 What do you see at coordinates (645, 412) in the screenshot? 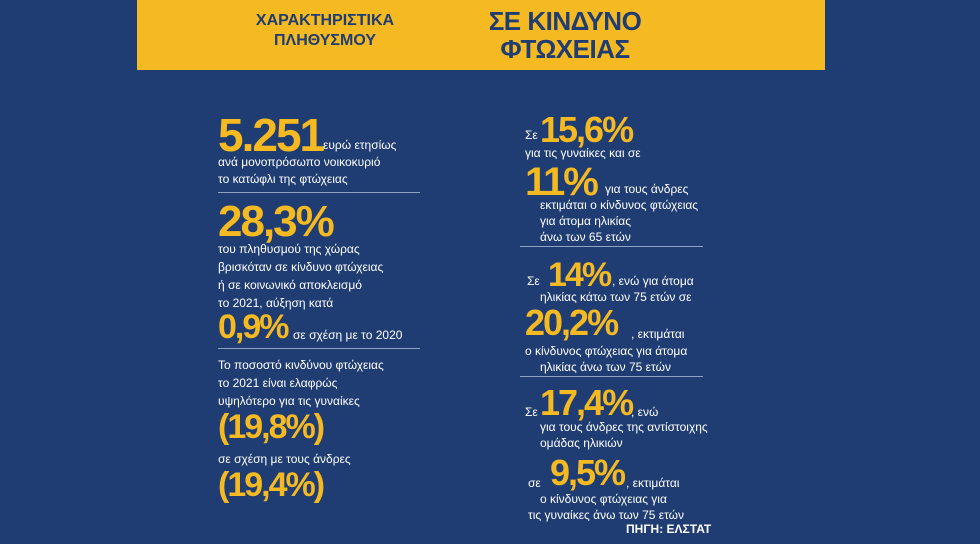
I see `text: , ενώ` at bounding box center [645, 412].